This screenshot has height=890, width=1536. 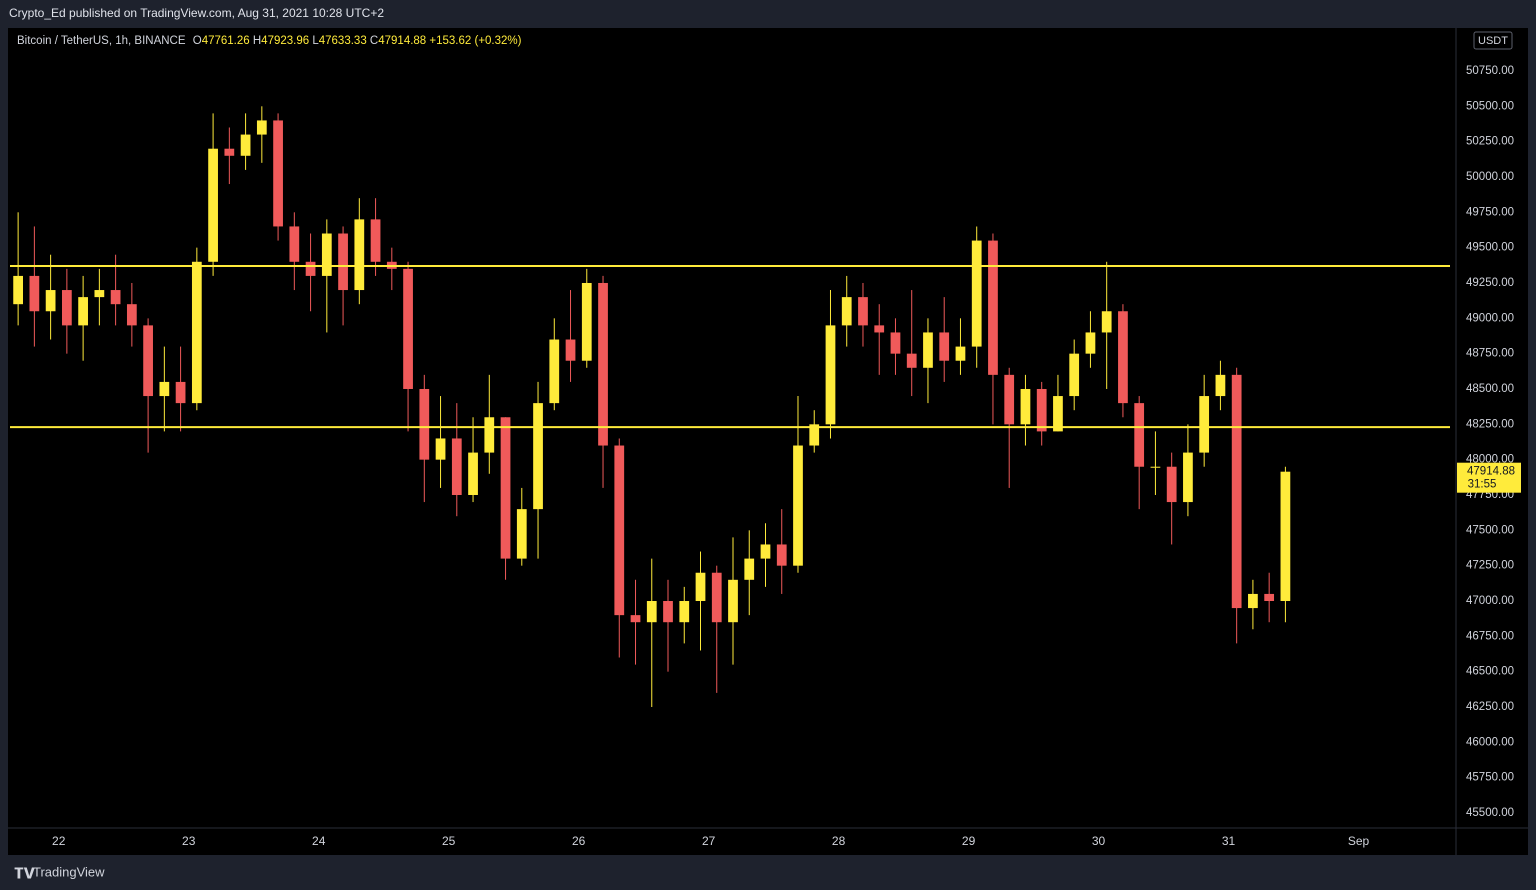 What do you see at coordinates (189, 841) in the screenshot?
I see `x-tick-label: 23` at bounding box center [189, 841].